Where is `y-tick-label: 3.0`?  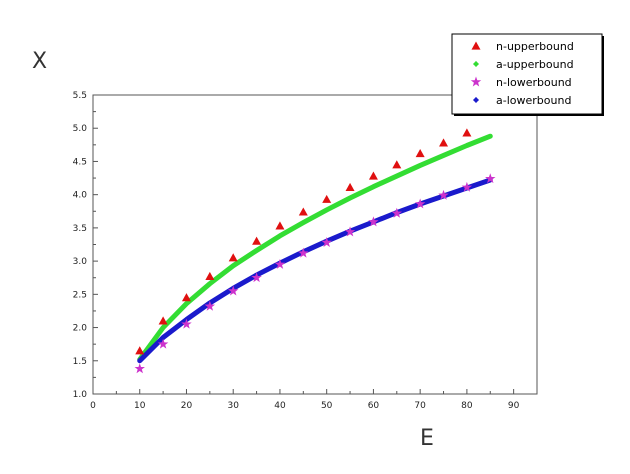 y-tick-label: 3.0 is located at coordinates (80, 262).